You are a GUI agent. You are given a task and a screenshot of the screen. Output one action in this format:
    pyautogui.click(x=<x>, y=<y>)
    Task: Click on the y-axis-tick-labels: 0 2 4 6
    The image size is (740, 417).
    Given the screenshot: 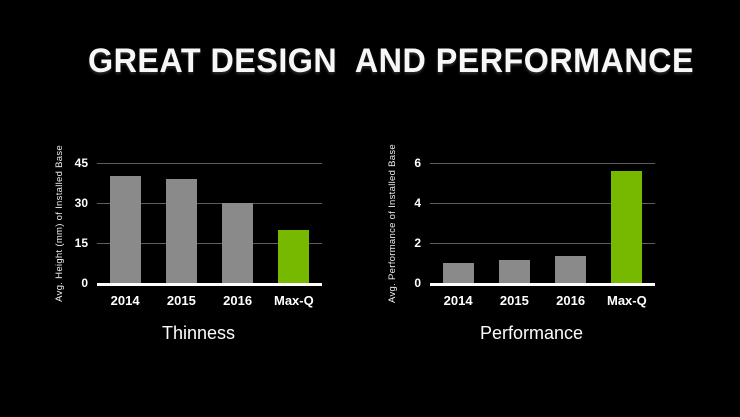 What is the action you would take?
    pyautogui.click(x=412, y=223)
    